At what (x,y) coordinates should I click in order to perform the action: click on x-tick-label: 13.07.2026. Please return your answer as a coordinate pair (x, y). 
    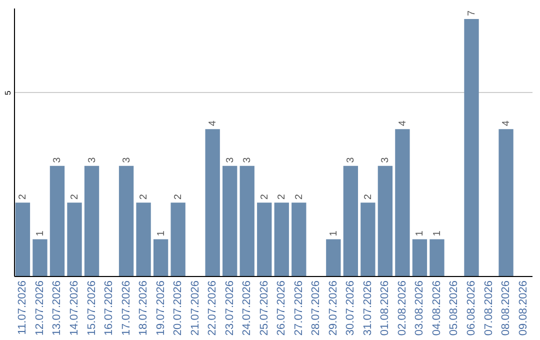
    Looking at the image, I should click on (57, 308).